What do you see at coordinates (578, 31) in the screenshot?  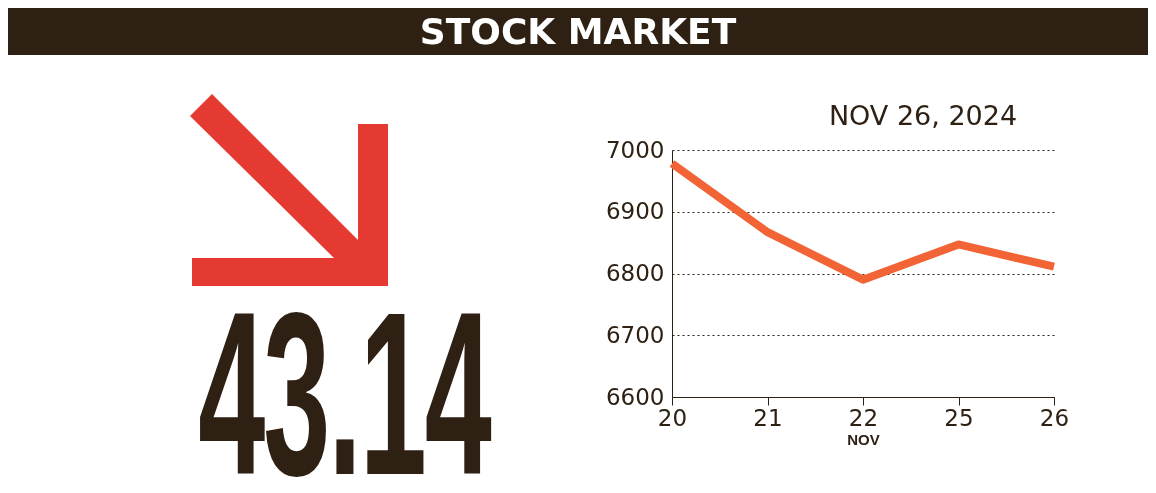 I see `chart-title: STOCK MARKET` at bounding box center [578, 31].